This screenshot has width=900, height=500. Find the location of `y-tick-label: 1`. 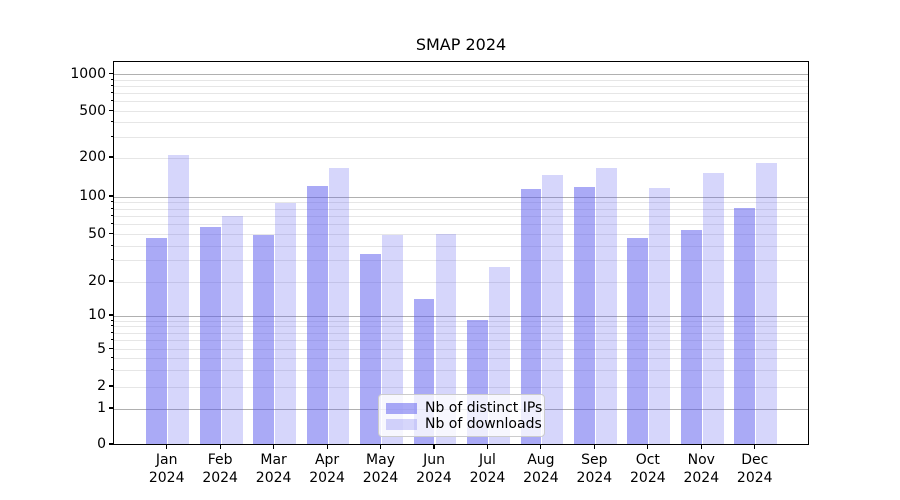

y-tick-label: 1 is located at coordinates (101, 408).